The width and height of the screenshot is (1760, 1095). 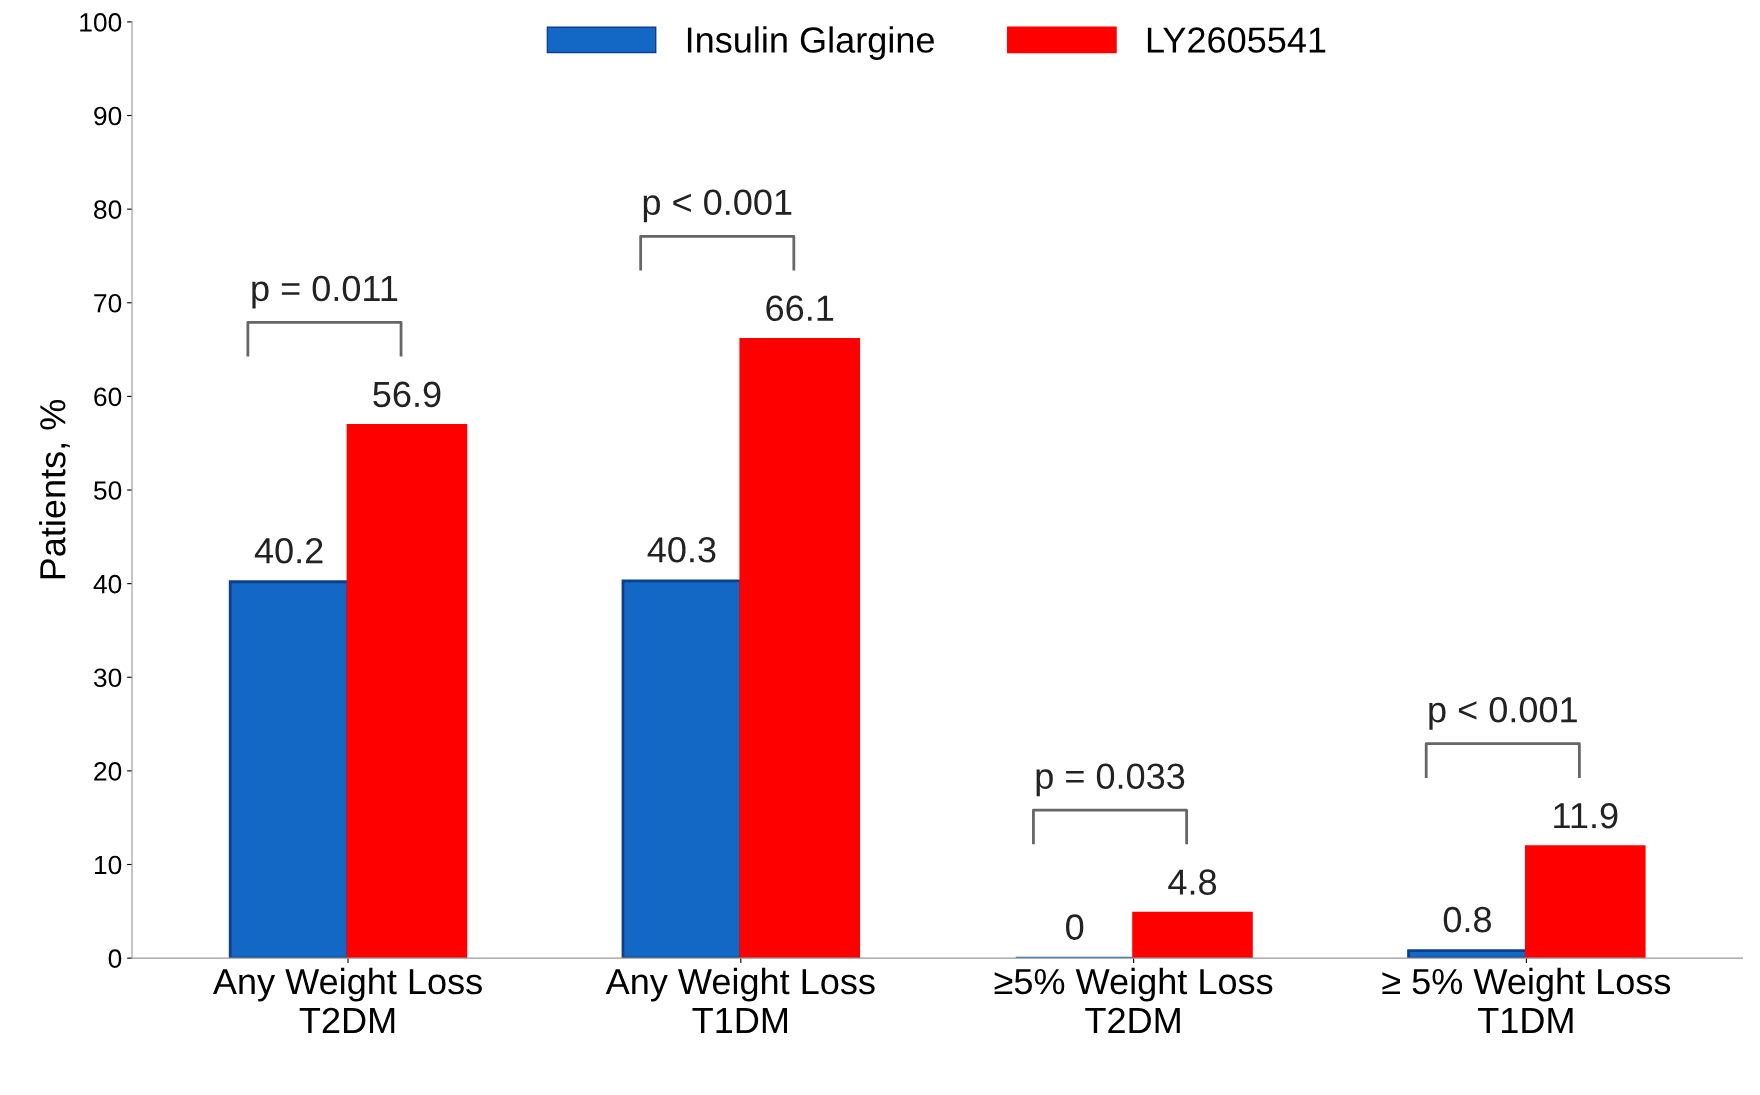 What do you see at coordinates (1110, 780) in the screenshot?
I see `annotation: p = 0.033` at bounding box center [1110, 780].